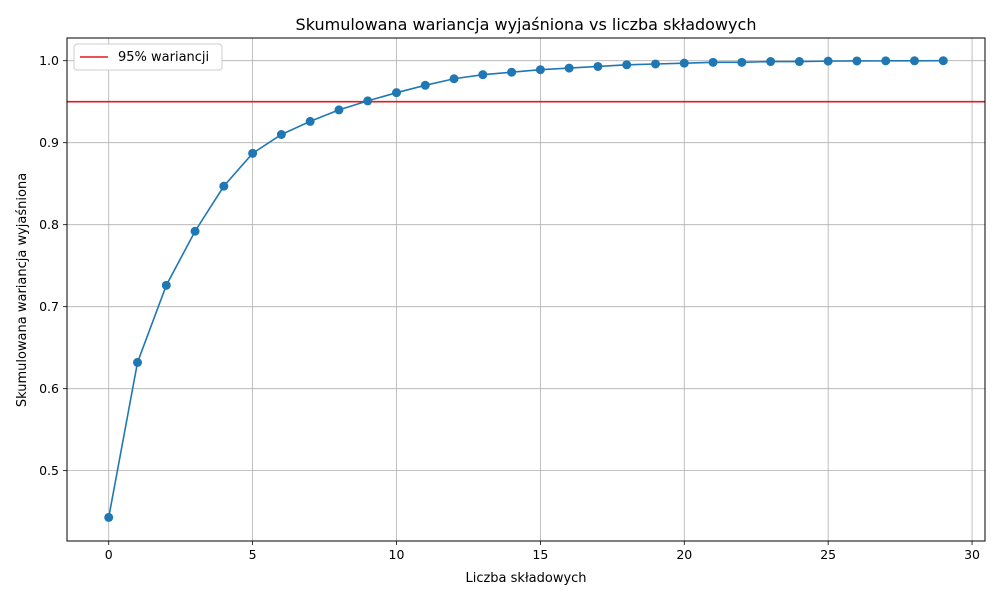 The image size is (1000, 600). What do you see at coordinates (525, 578) in the screenshot?
I see `x-axis-label: Liczba składowych` at bounding box center [525, 578].